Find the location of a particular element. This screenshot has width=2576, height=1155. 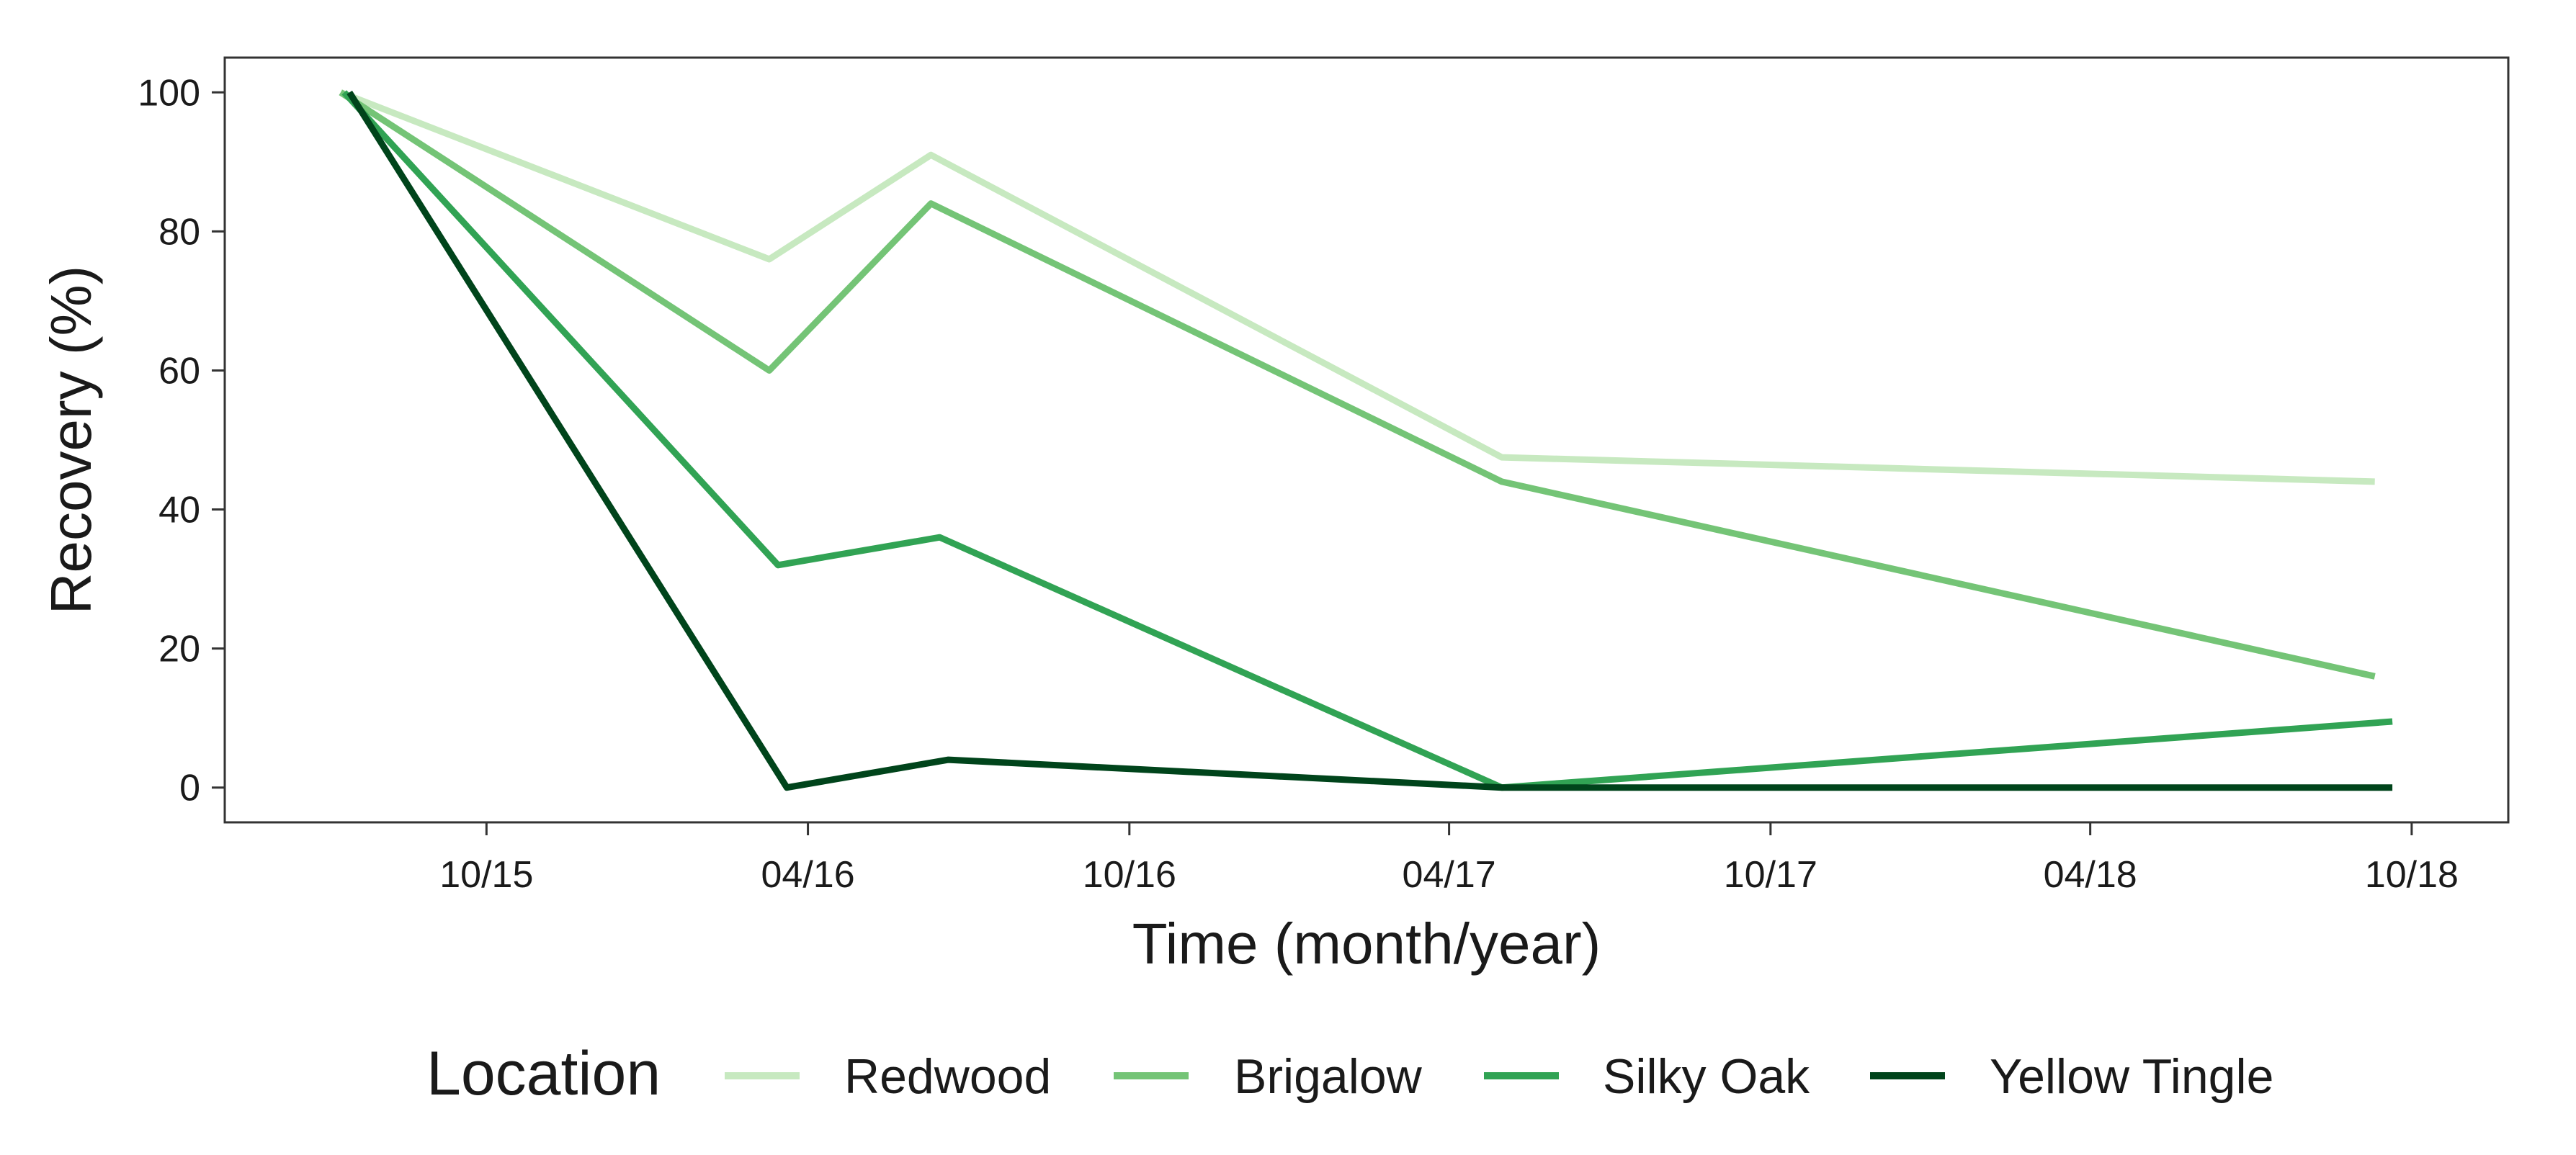

legend-title: Location is located at coordinates (543, 1073).